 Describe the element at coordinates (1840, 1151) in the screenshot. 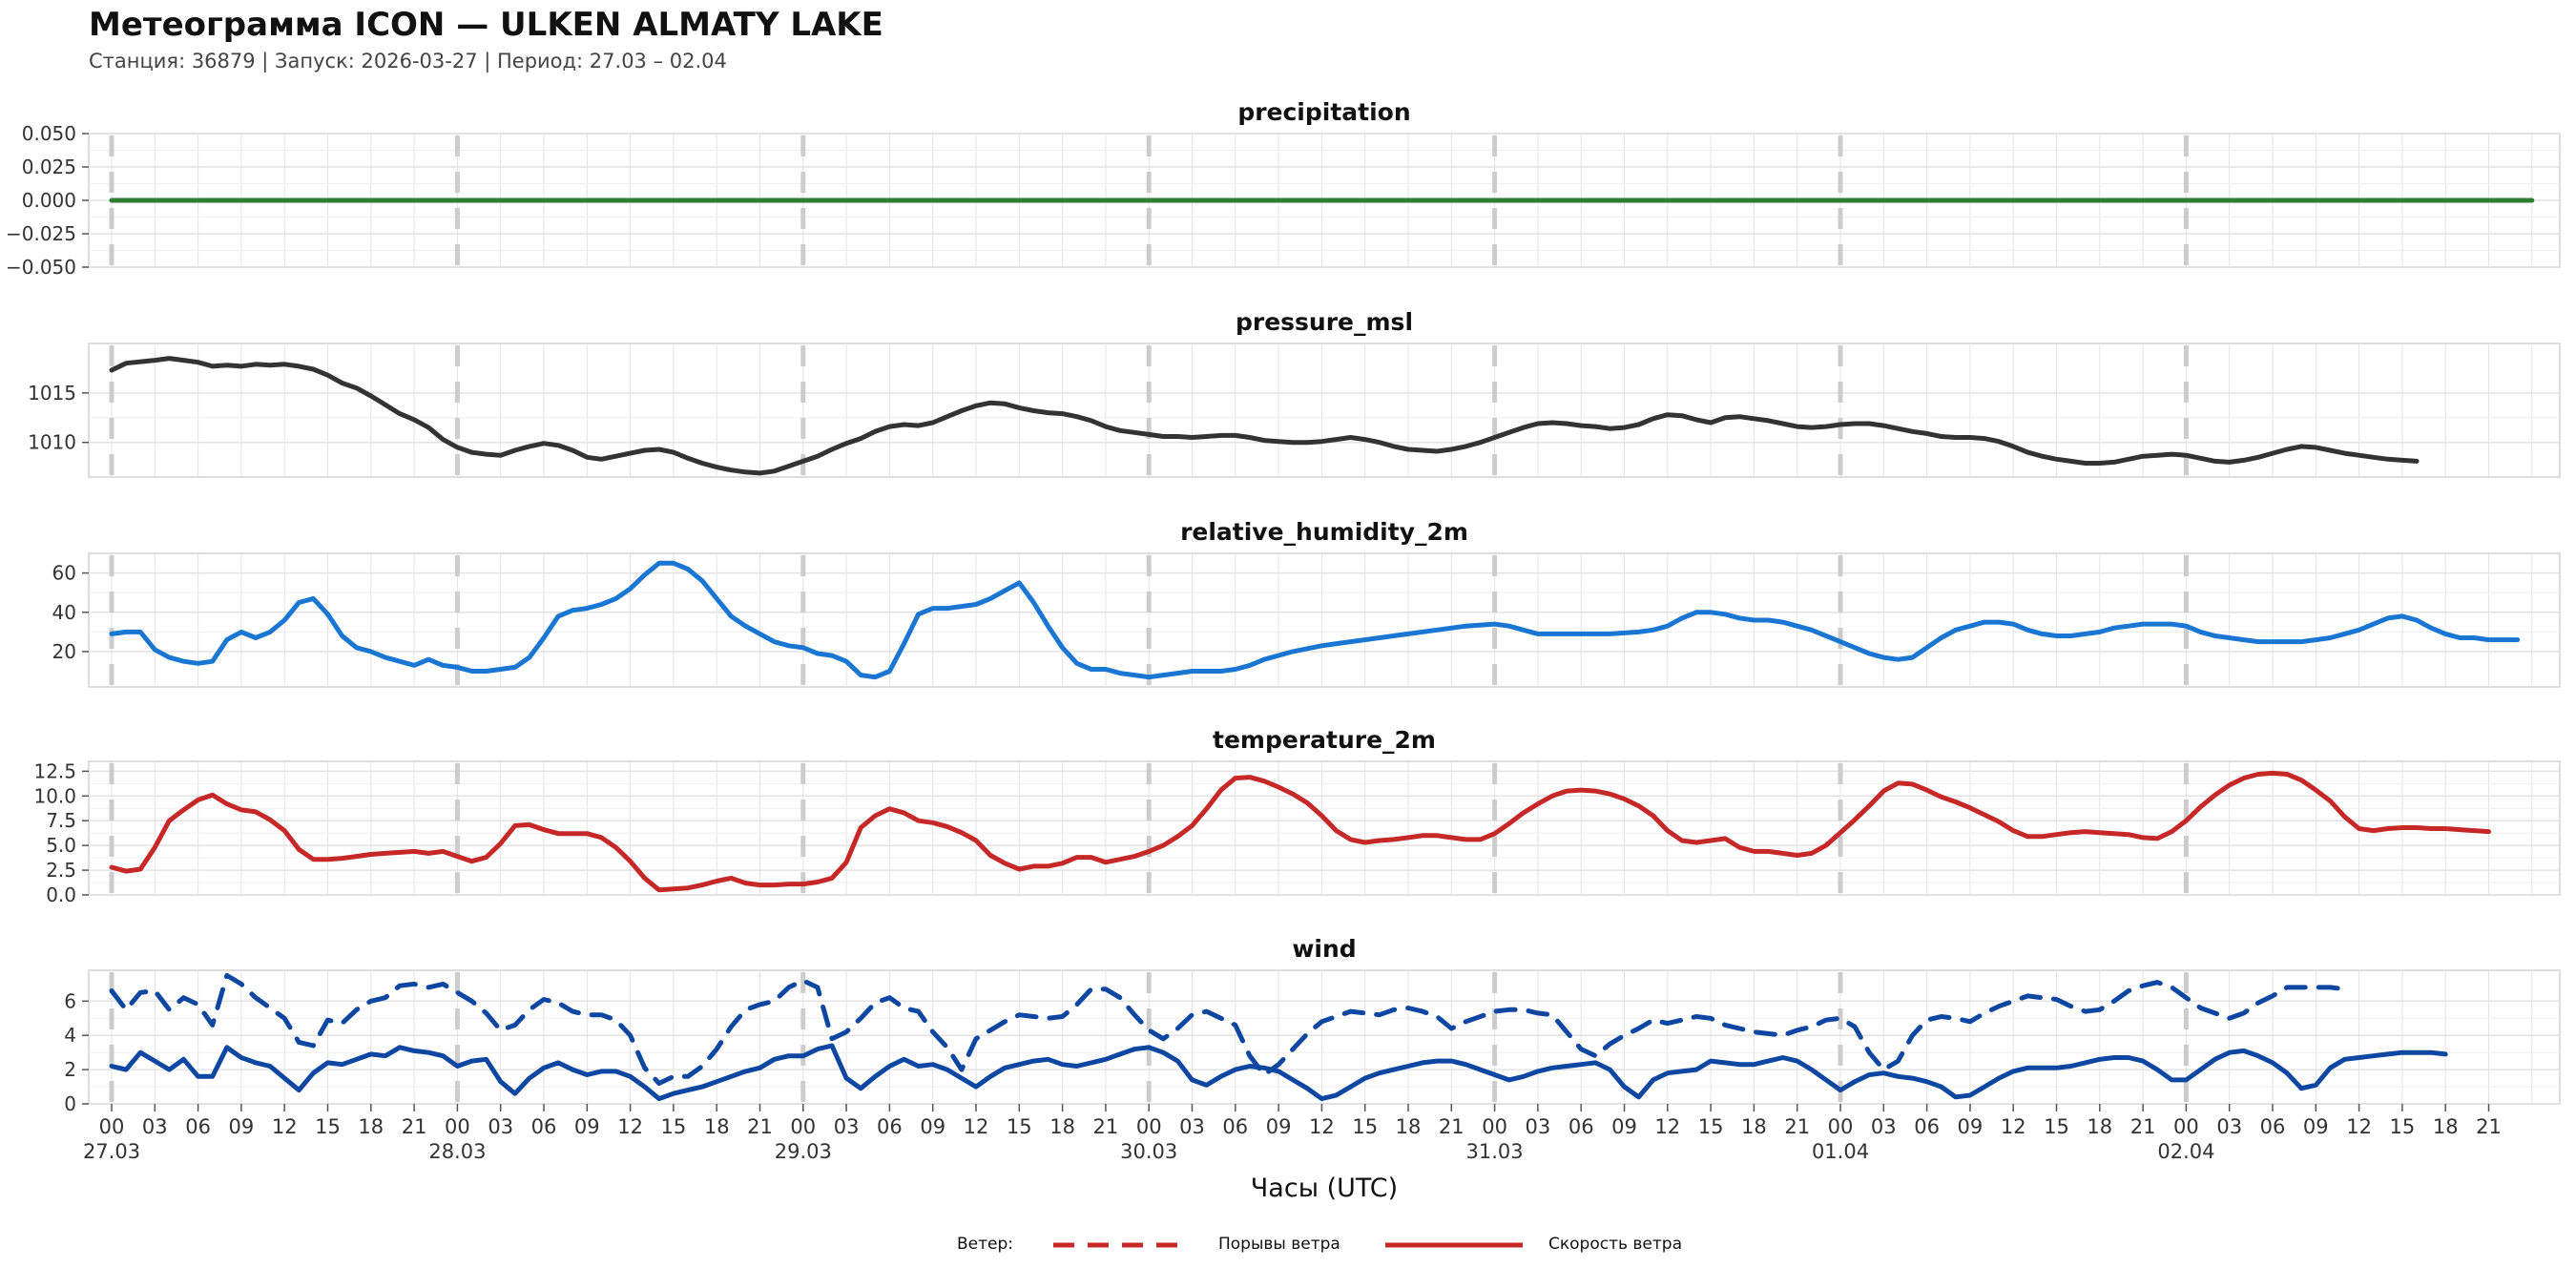

I see `x-day-label: 01.04` at that location.